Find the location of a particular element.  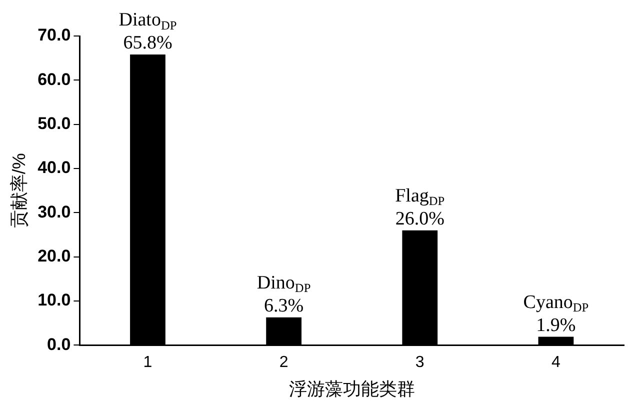

y-tick-label: 40.0 is located at coordinates (54, 168).